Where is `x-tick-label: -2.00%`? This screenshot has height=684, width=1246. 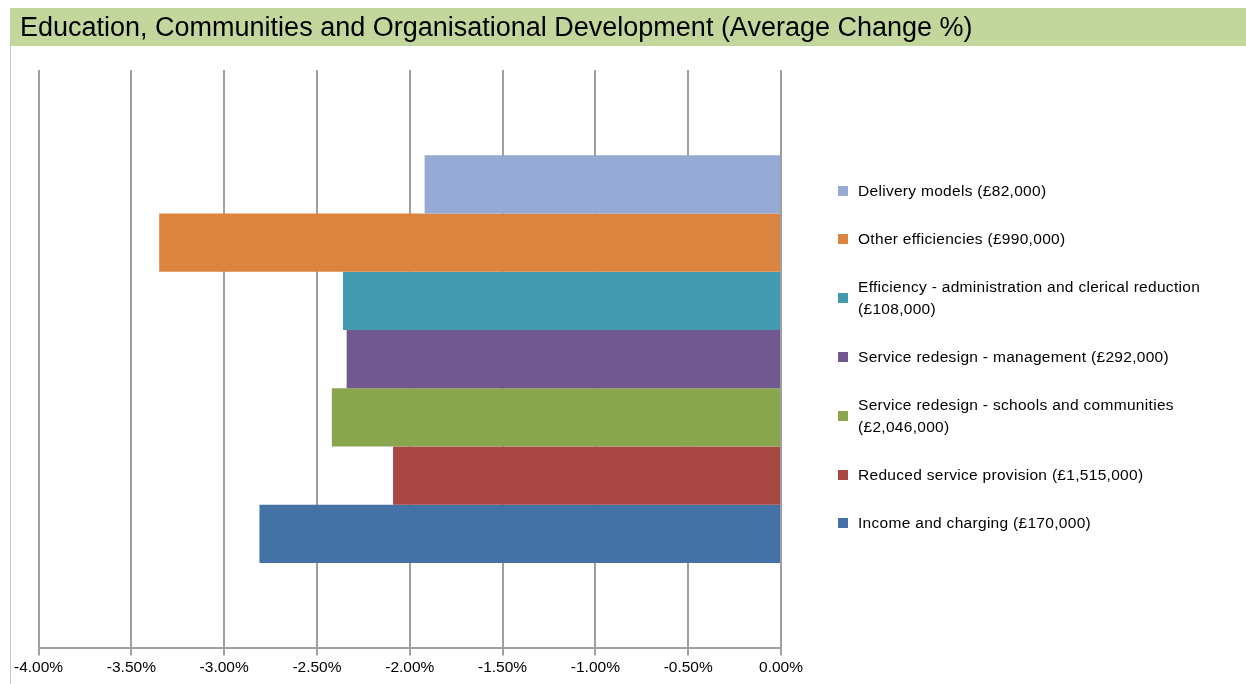
x-tick-label: -2.00% is located at coordinates (410, 666).